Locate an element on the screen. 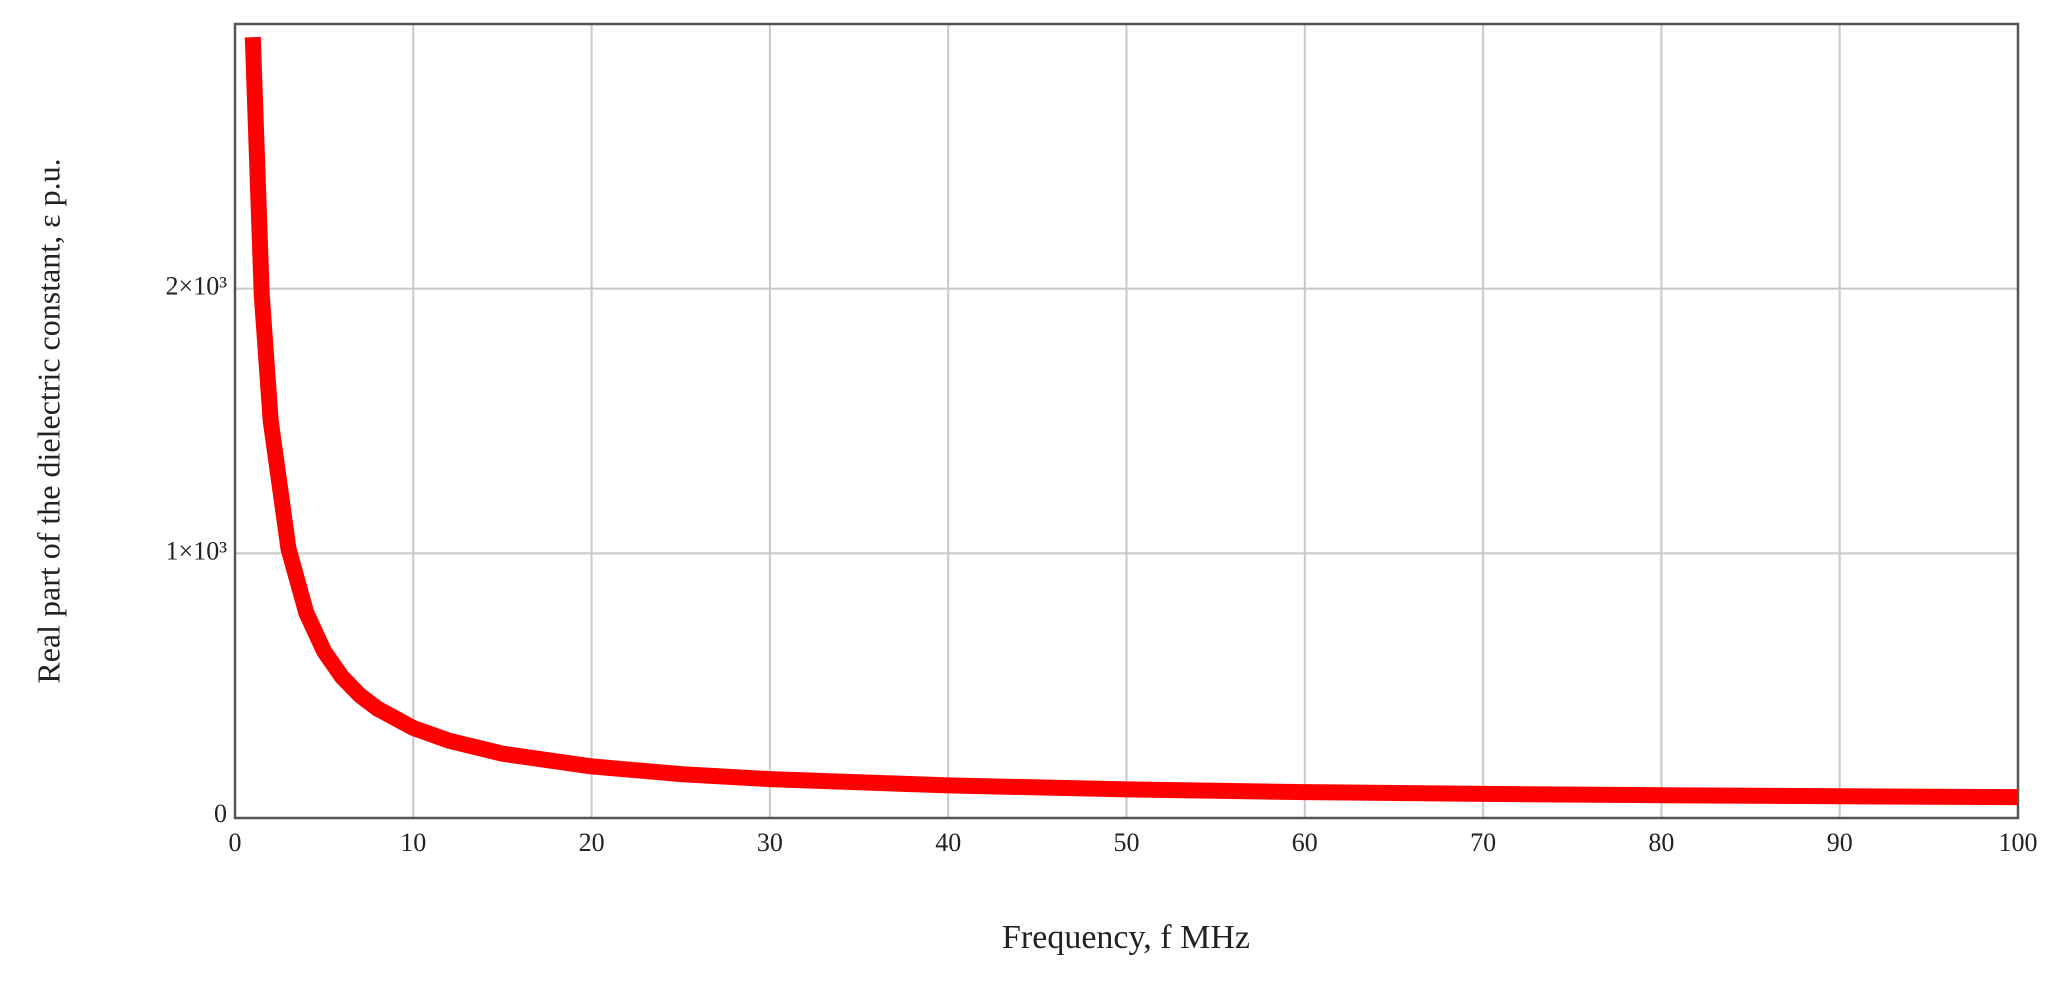  x-tick-label: 0 is located at coordinates (235, 842).